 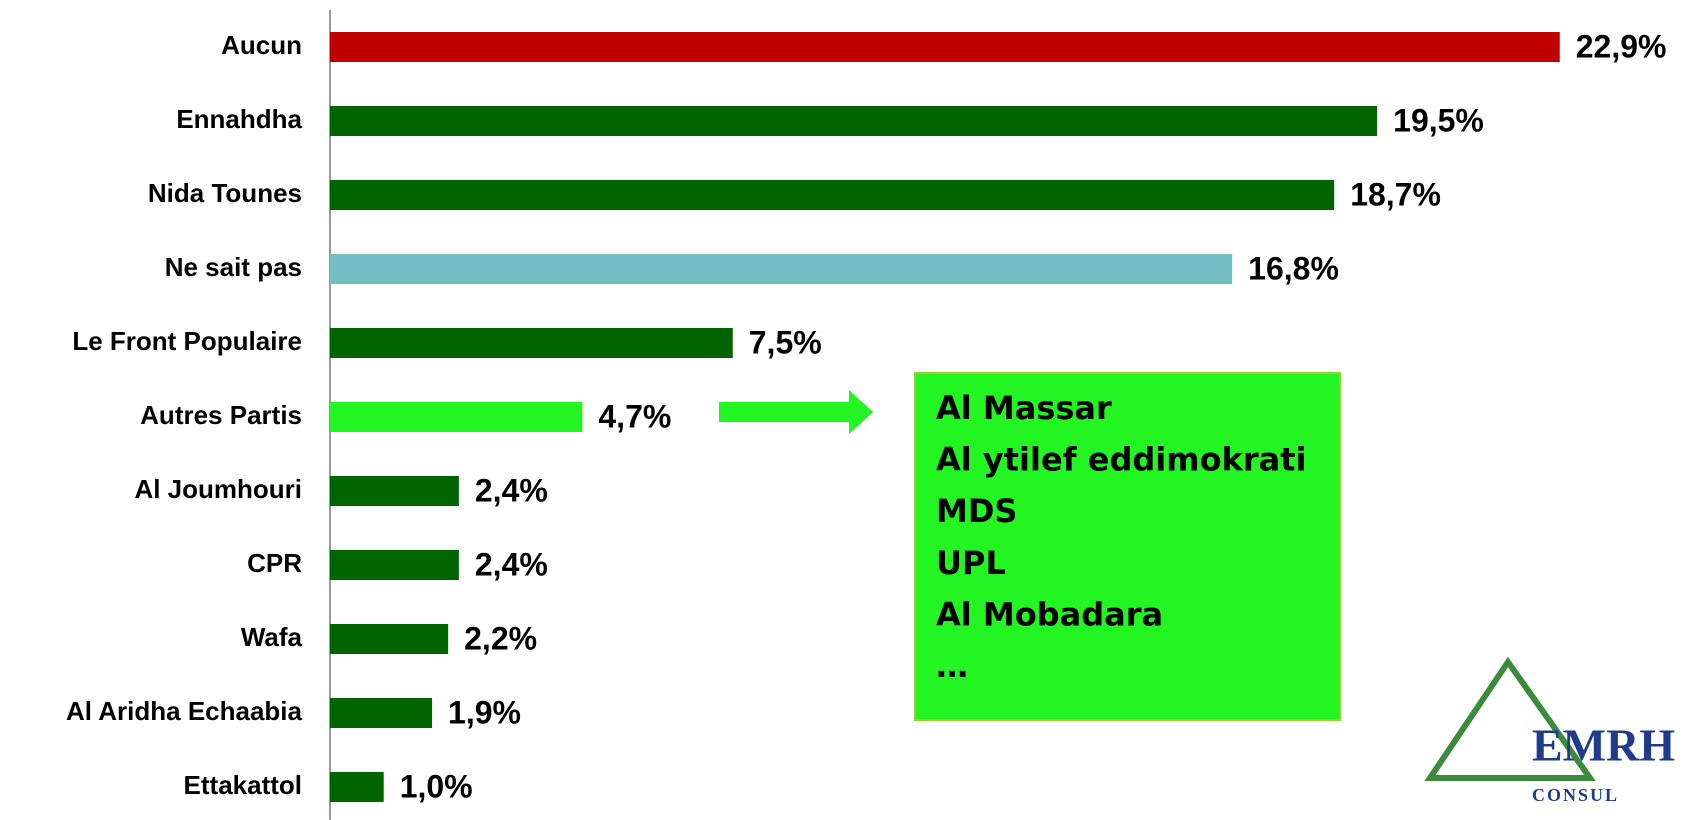 What do you see at coordinates (1438, 120) in the screenshot?
I see `value-label: 19,5%` at bounding box center [1438, 120].